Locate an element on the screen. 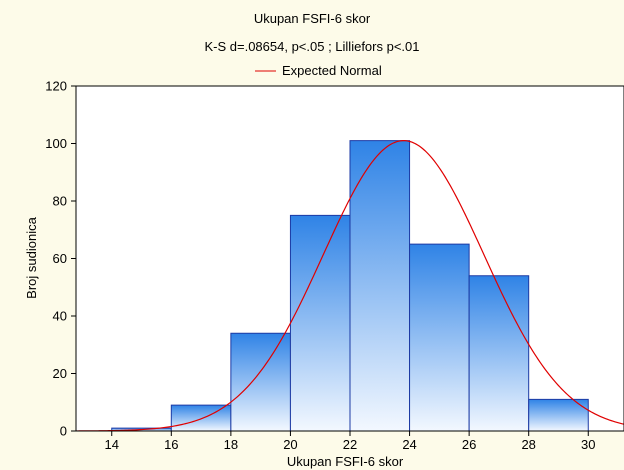  x-tick-label: 24 is located at coordinates (409, 444).